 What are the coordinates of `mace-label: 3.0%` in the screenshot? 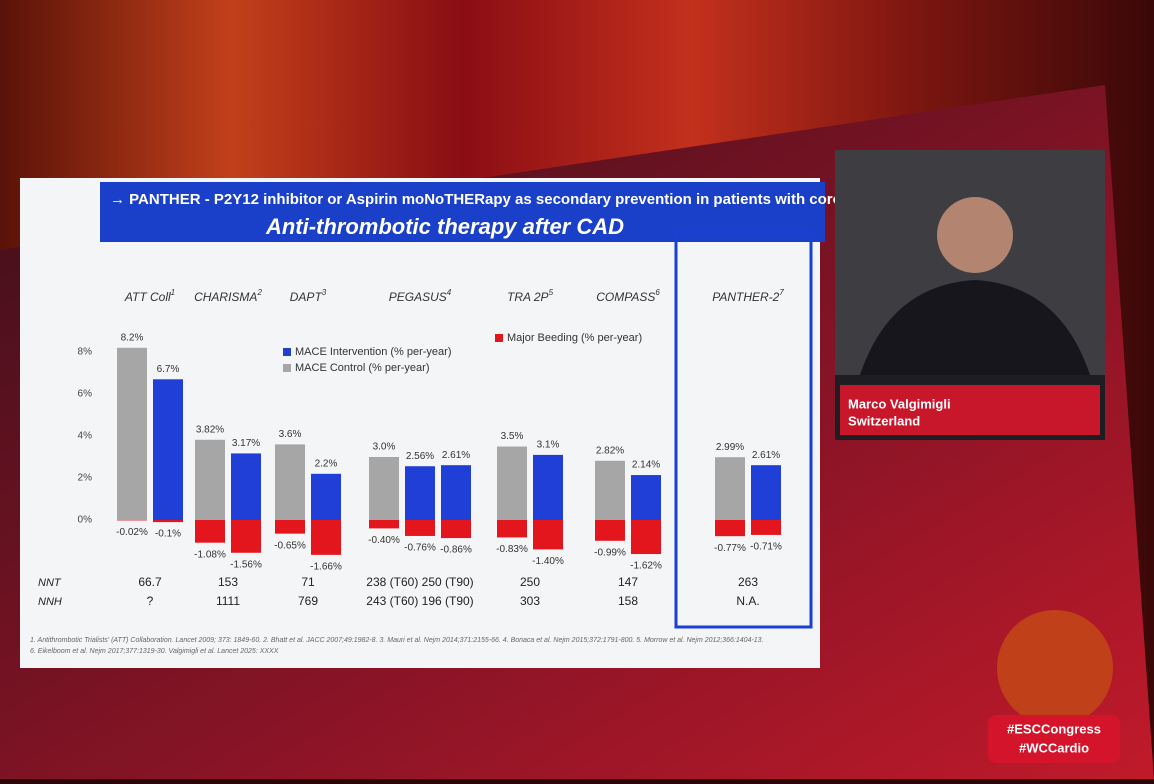 It's located at (384, 447).